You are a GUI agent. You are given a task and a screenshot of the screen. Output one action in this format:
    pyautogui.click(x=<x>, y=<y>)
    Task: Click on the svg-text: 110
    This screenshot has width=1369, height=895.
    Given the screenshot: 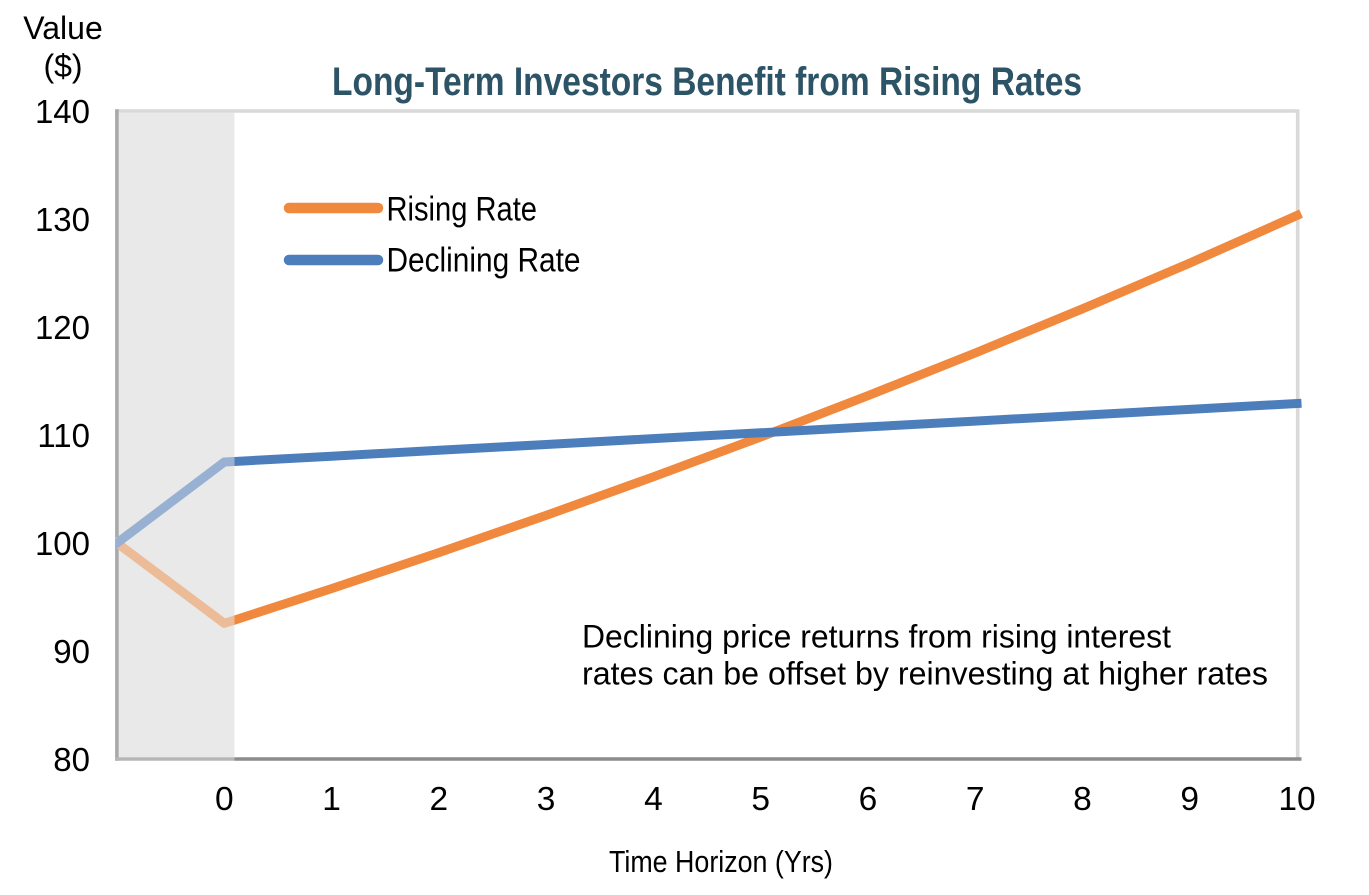 What is the action you would take?
    pyautogui.click(x=63, y=435)
    